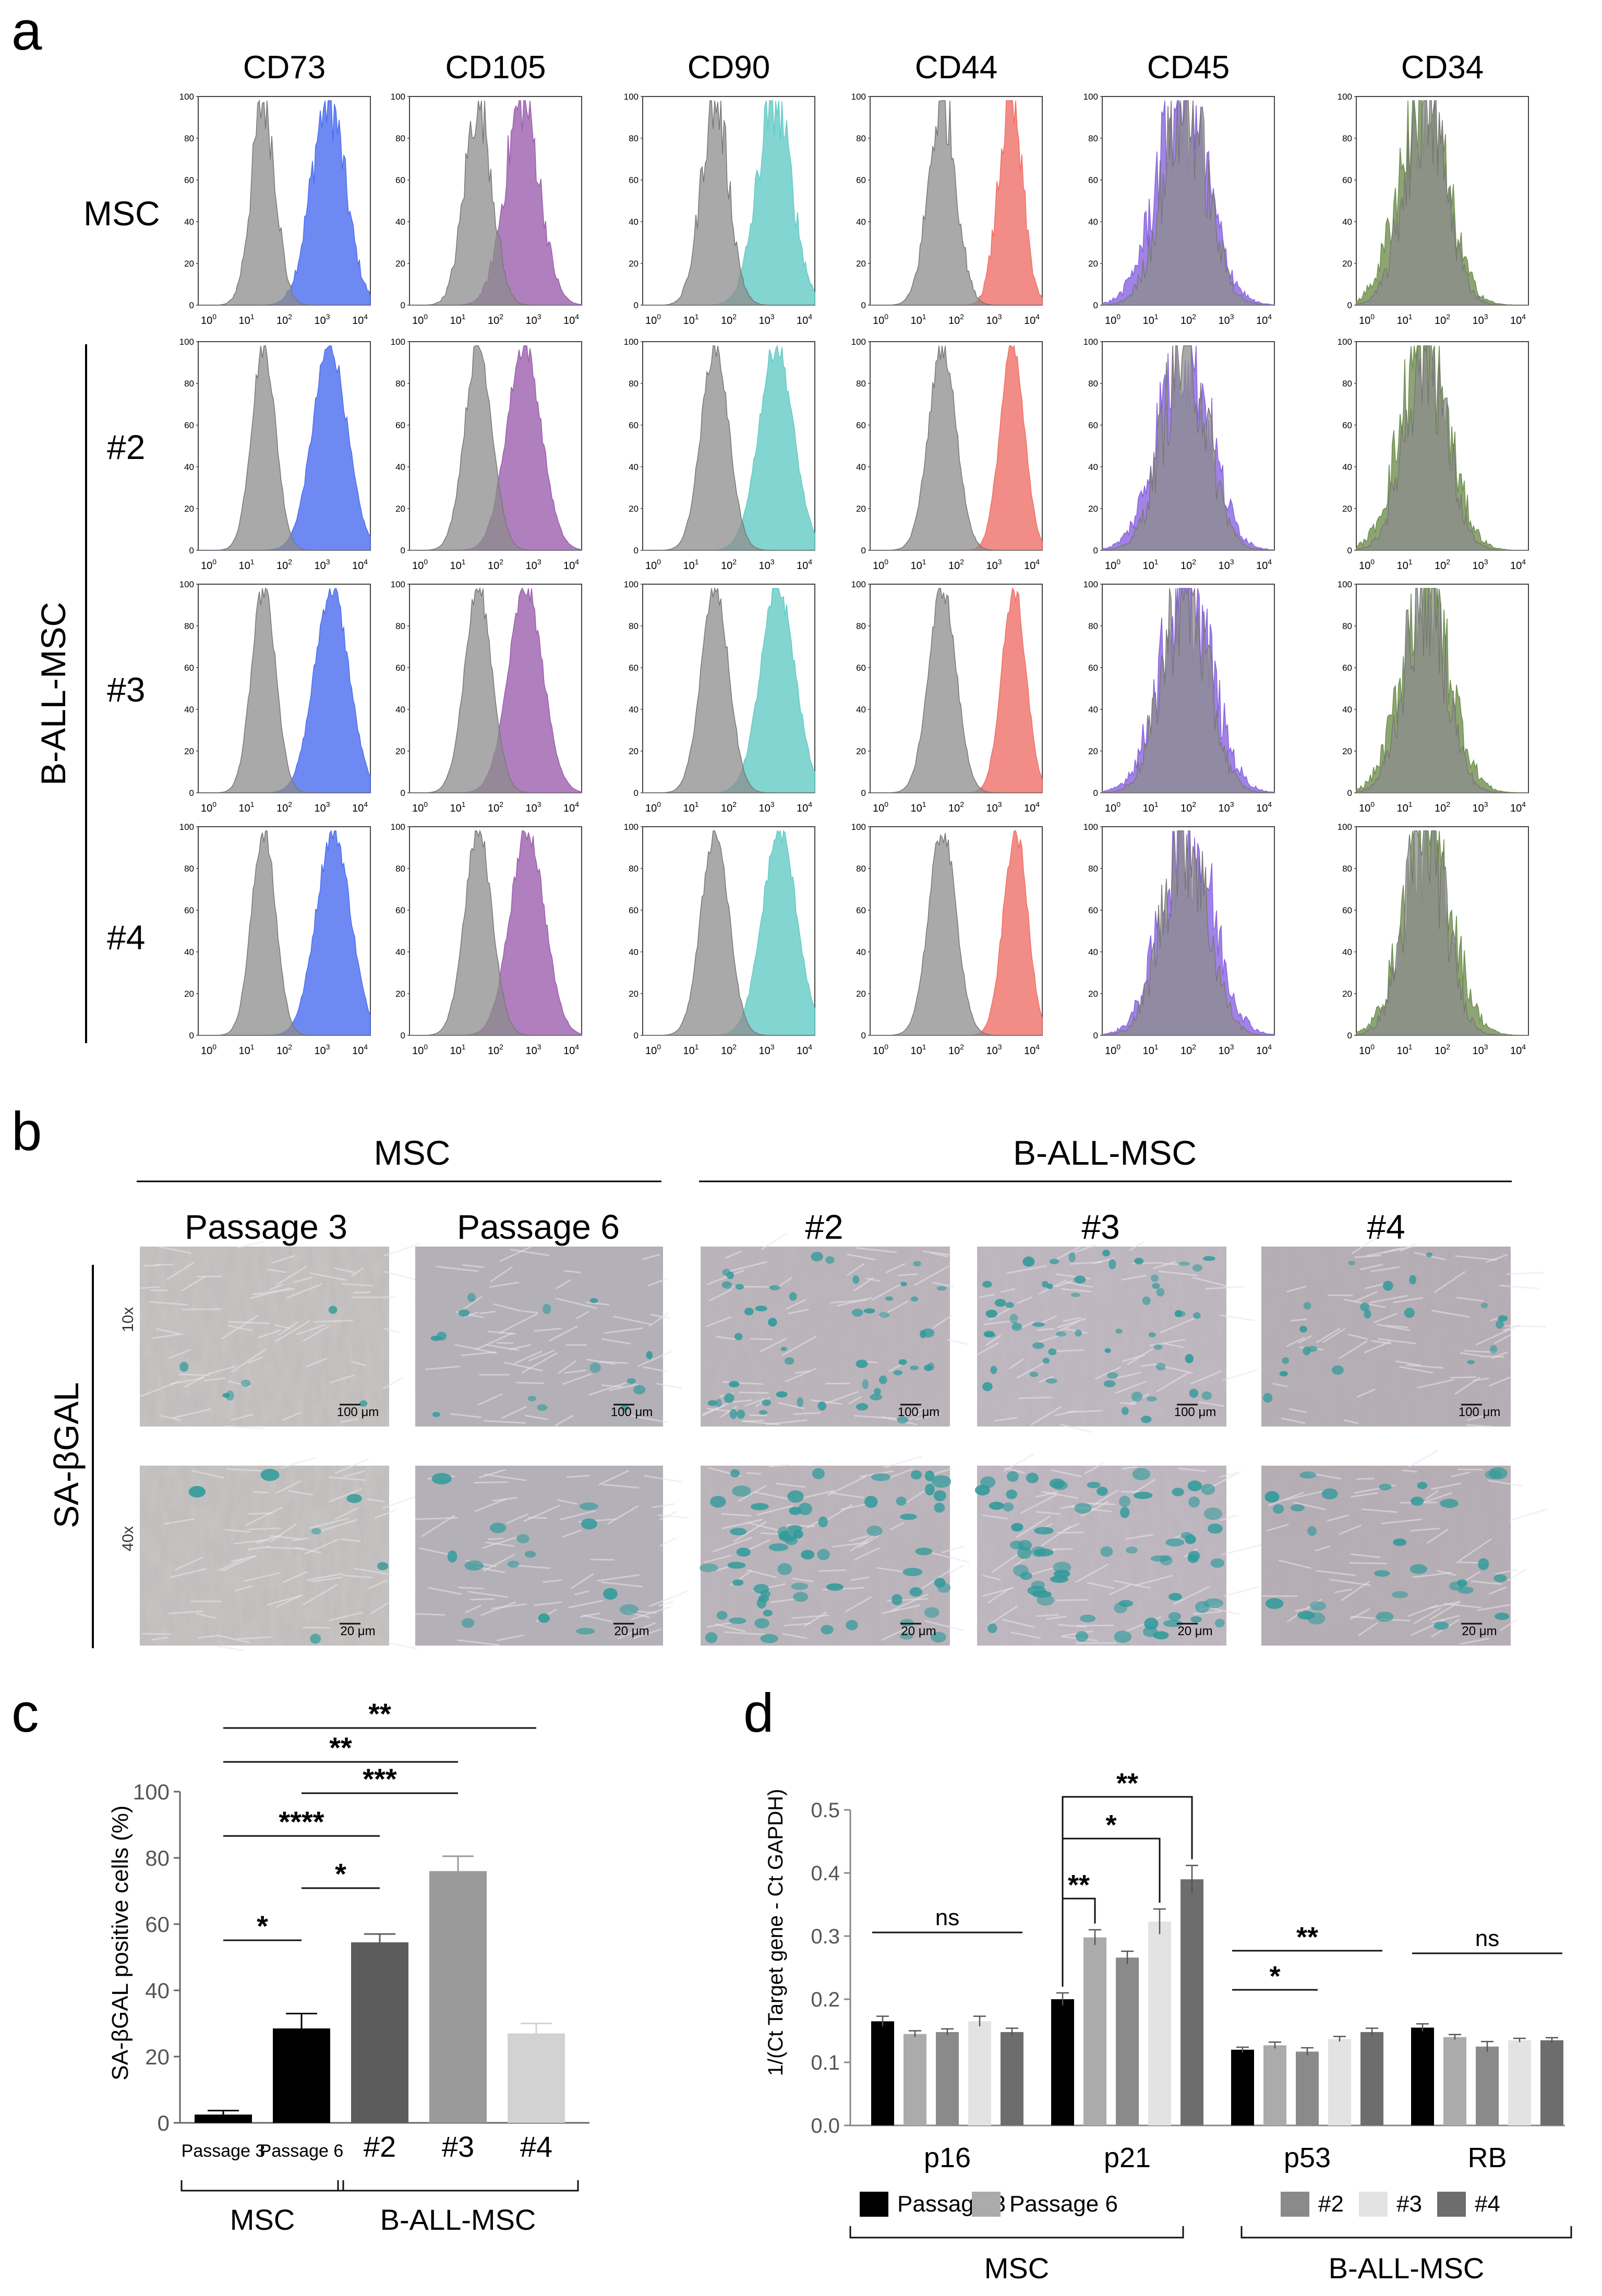 This screenshot has height=2296, width=1602. What do you see at coordinates (357, 1631) in the screenshot?
I see `scale-bar-label: 20 μm` at bounding box center [357, 1631].